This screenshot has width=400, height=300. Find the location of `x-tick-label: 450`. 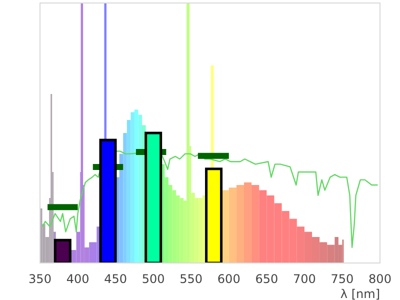

x-tick-label: 450 is located at coordinates (116, 279).